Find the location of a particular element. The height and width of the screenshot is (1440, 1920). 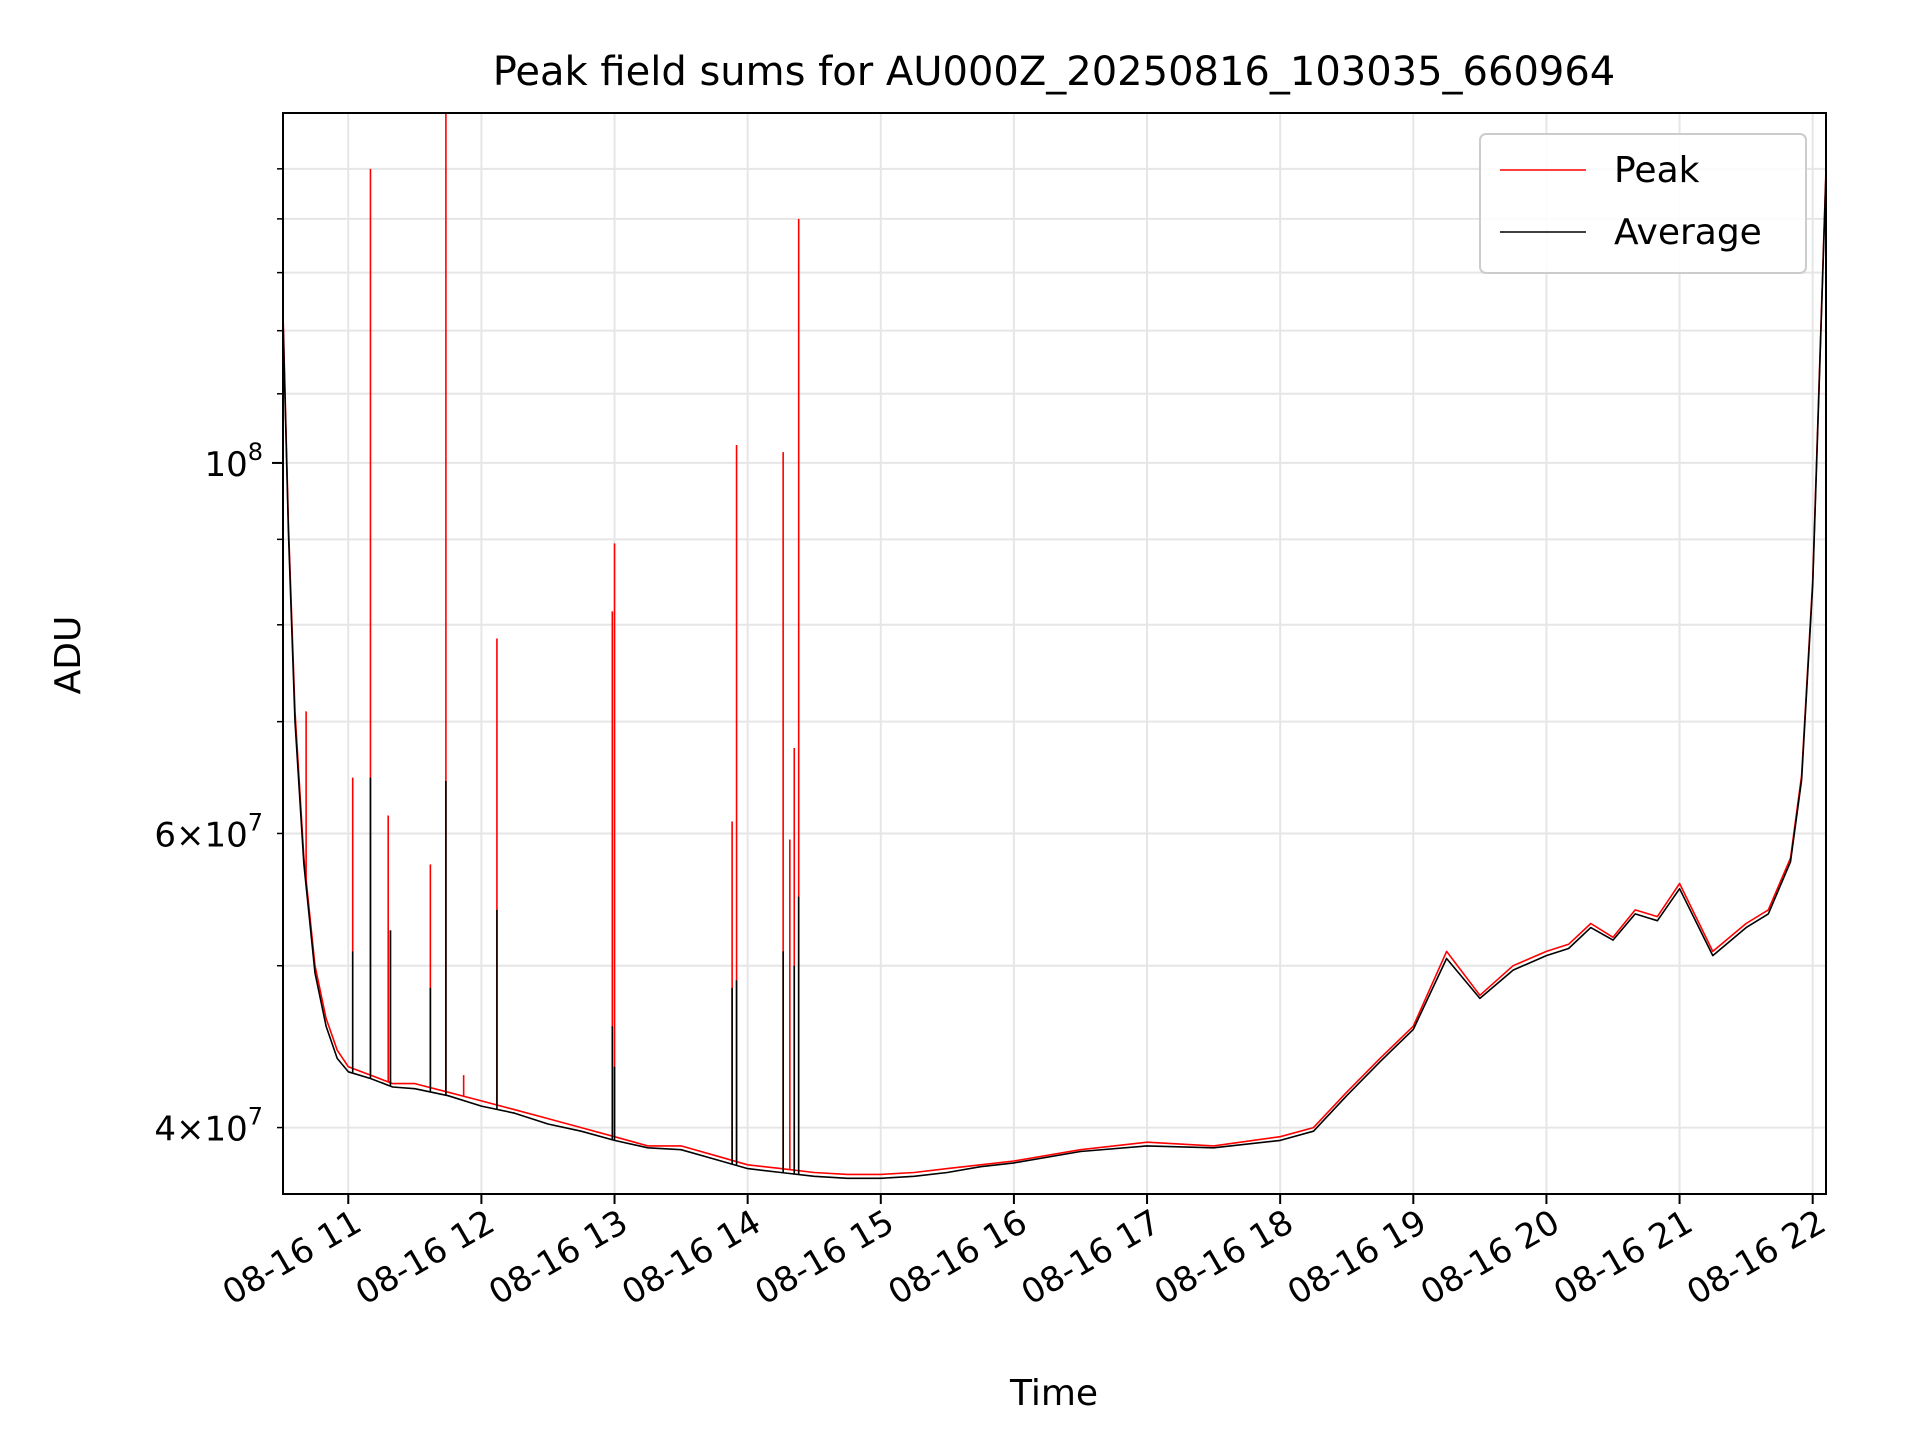

legend: Peak Average is located at coordinates (1643, 203).